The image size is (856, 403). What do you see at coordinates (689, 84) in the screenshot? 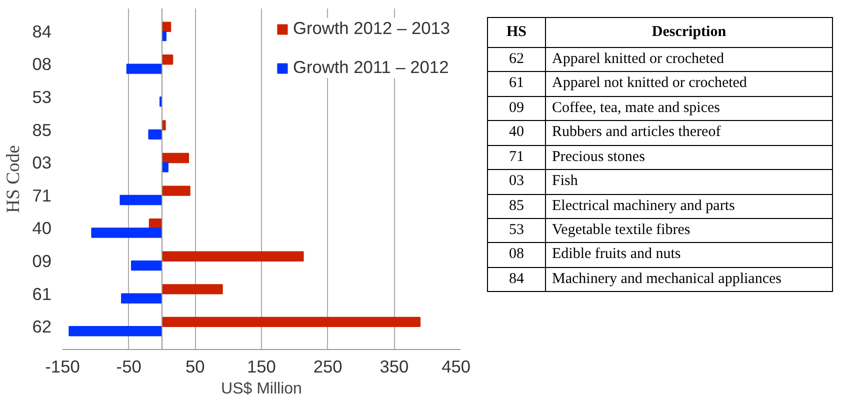
I see `text: Apparel not knitted or crocheted` at bounding box center [689, 84].